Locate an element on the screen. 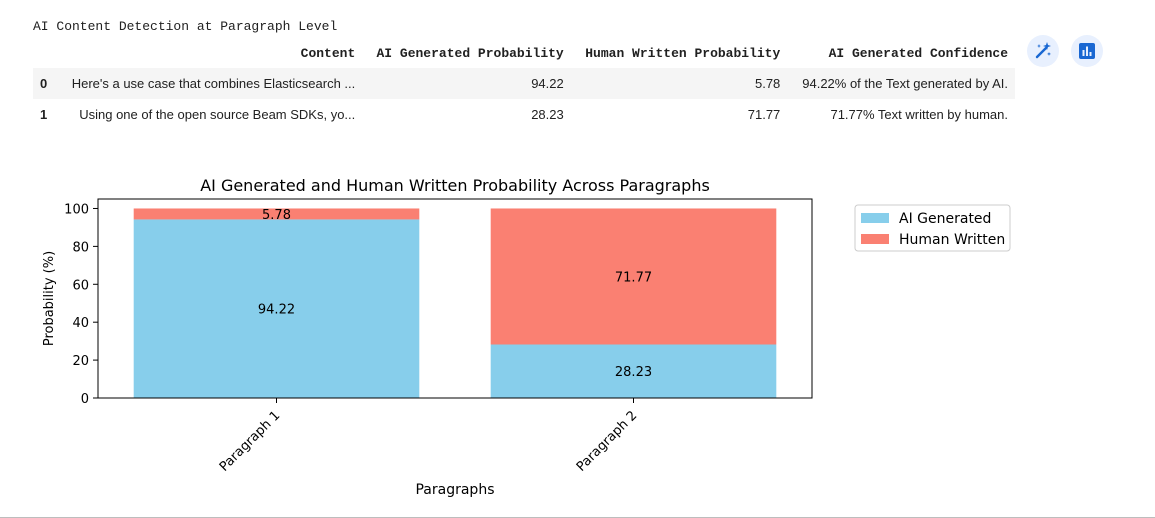 This screenshot has width=1155, height=518. column-header-content: Content is located at coordinates (328, 53).